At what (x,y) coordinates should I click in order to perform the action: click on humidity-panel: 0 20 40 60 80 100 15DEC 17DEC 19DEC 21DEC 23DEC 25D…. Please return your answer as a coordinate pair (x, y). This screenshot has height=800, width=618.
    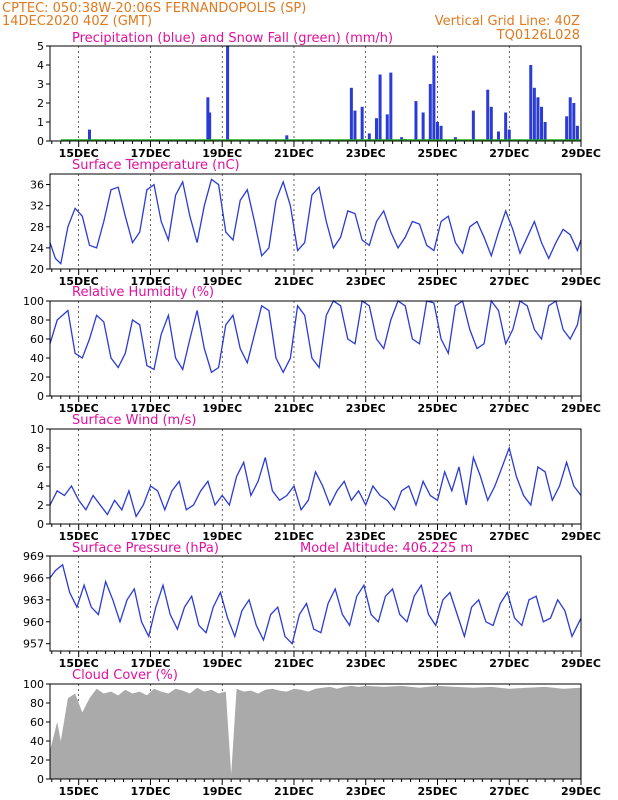
    Looking at the image, I should click on (312, 355).